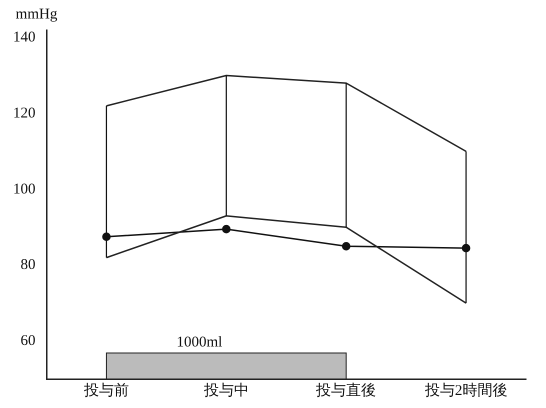  What do you see at coordinates (24, 38) in the screenshot?
I see `y-tick-label: 140` at bounding box center [24, 38].